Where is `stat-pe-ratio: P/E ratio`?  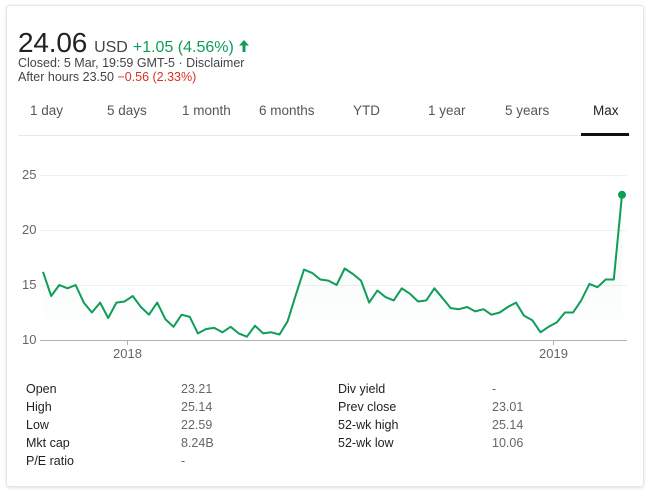
stat-pe-ratio: P/E ratio is located at coordinates (50, 461).